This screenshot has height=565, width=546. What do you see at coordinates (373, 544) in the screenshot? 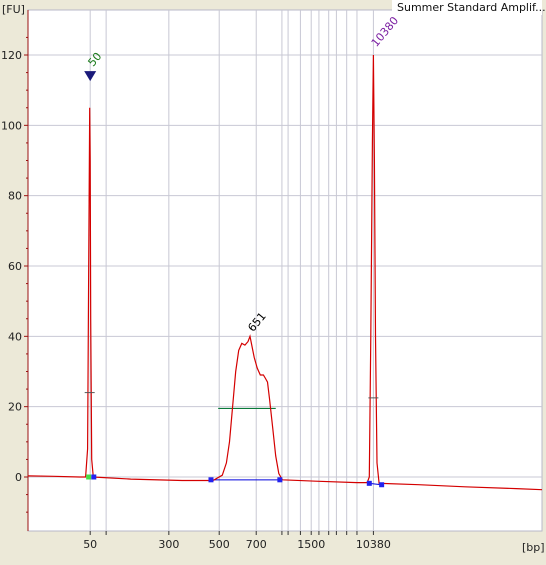
I see `x-tick-label: 10380` at bounding box center [373, 544].